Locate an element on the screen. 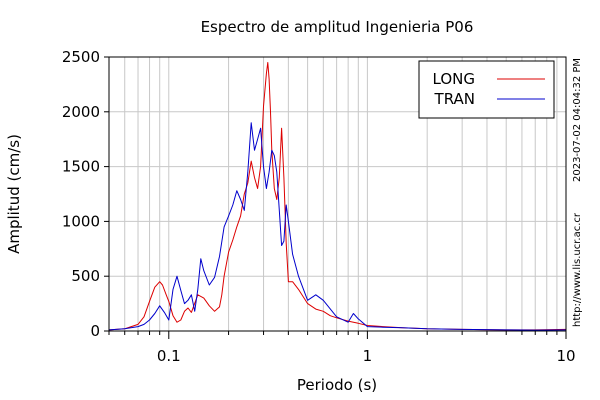 This screenshot has width=600, height=400. legend-label-long: LONG is located at coordinates (454, 79).